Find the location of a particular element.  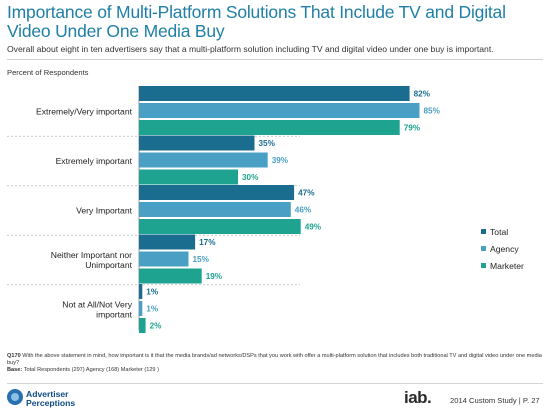

legend-label-total: Total is located at coordinates (499, 231).